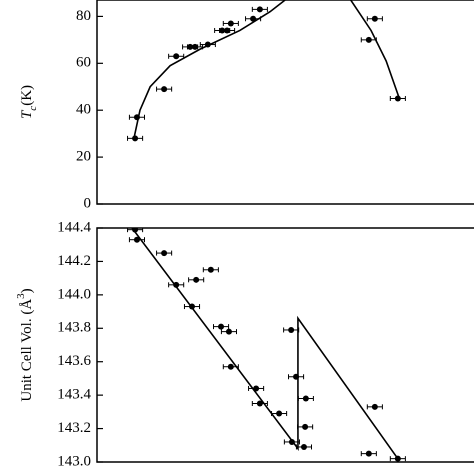 Image resolution: width=474 pixels, height=474 pixels. Describe the element at coordinates (83, 110) in the screenshot. I see `y-tick-label: 40` at that location.